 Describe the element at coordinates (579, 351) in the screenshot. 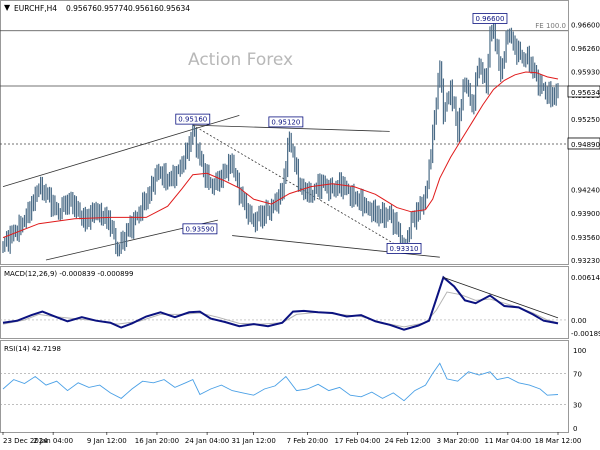

I see `rsi-y-tick: 100` at that location.